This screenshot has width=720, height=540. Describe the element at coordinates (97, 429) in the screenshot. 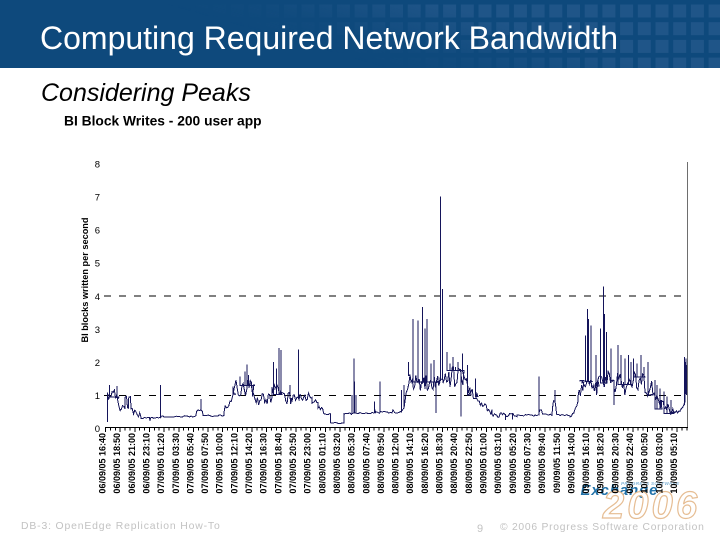

I see `svg-text: 0` at that location.